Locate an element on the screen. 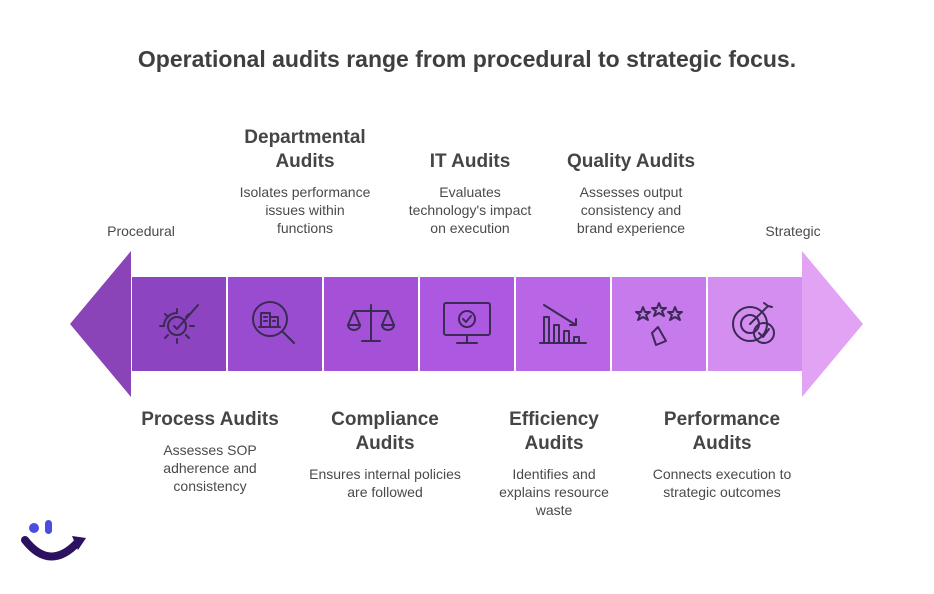  declining-chart-icon is located at coordinates (563, 324).